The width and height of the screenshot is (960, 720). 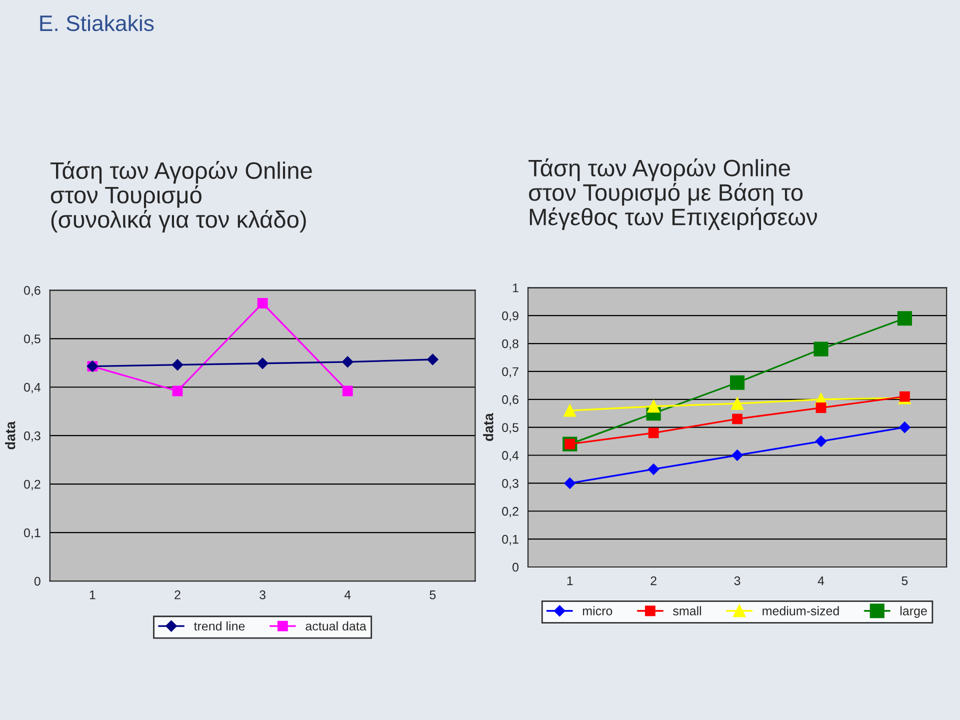 What do you see at coordinates (510, 344) in the screenshot?
I see `y-tick-label: 0,8` at bounding box center [510, 344].